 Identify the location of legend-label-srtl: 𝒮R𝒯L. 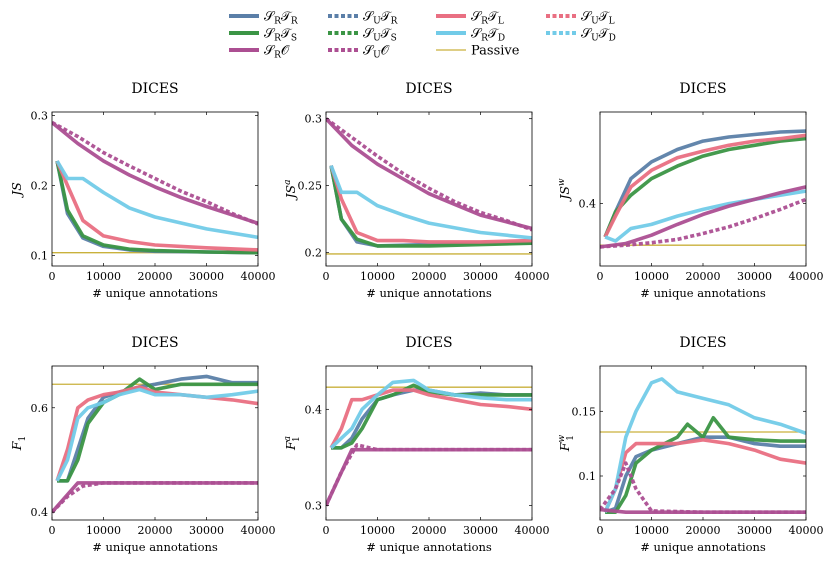
(487, 18).